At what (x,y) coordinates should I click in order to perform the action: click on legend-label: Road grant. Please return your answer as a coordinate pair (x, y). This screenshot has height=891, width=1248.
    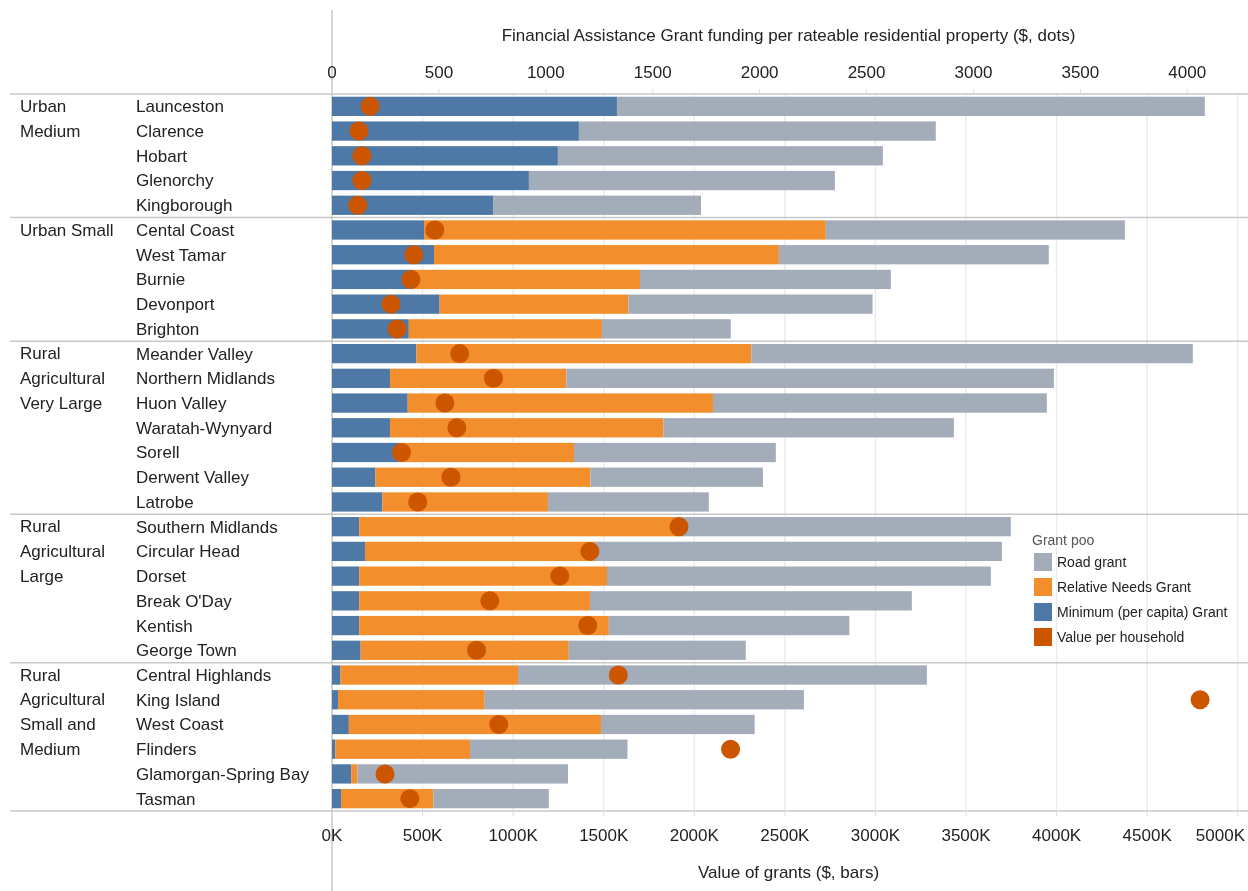
    Looking at the image, I should click on (1092, 561).